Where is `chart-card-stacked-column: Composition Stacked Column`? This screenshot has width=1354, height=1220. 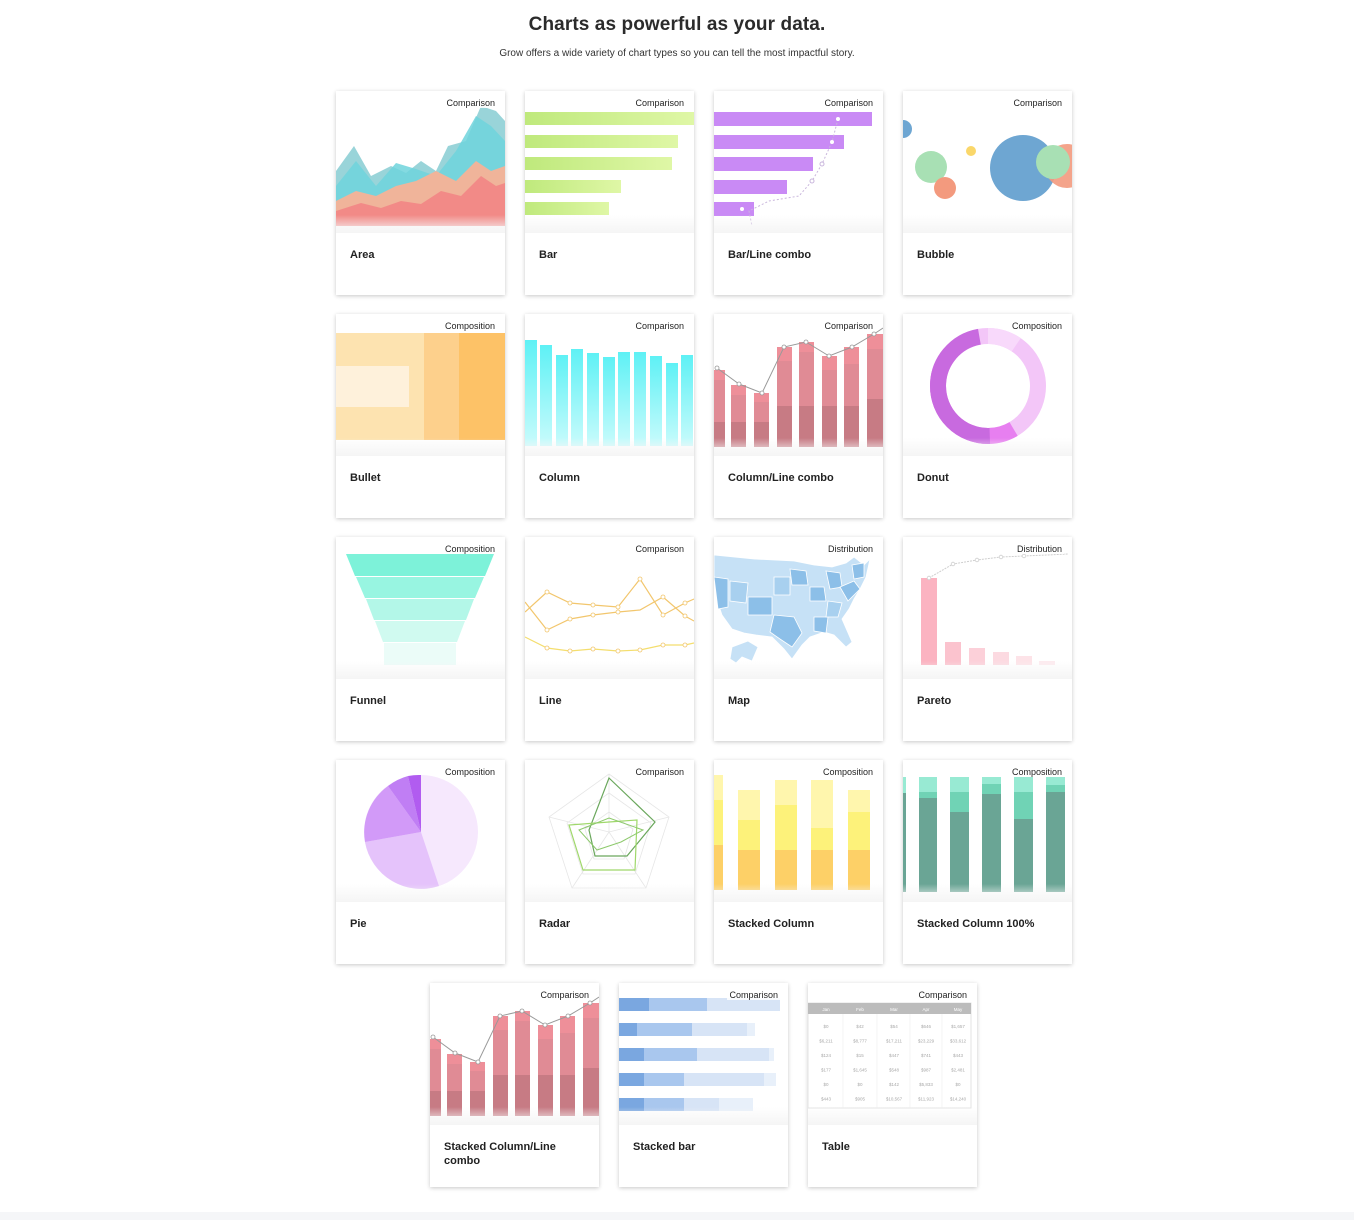 chart-card-stacked-column: Composition Stacked Column is located at coordinates (798, 862).